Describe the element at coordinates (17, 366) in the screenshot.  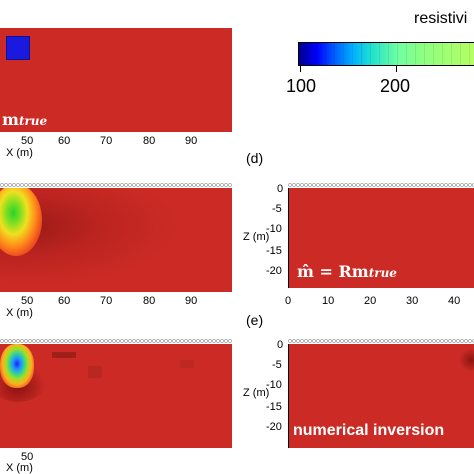
I see `bottom-left-anomaly` at that location.